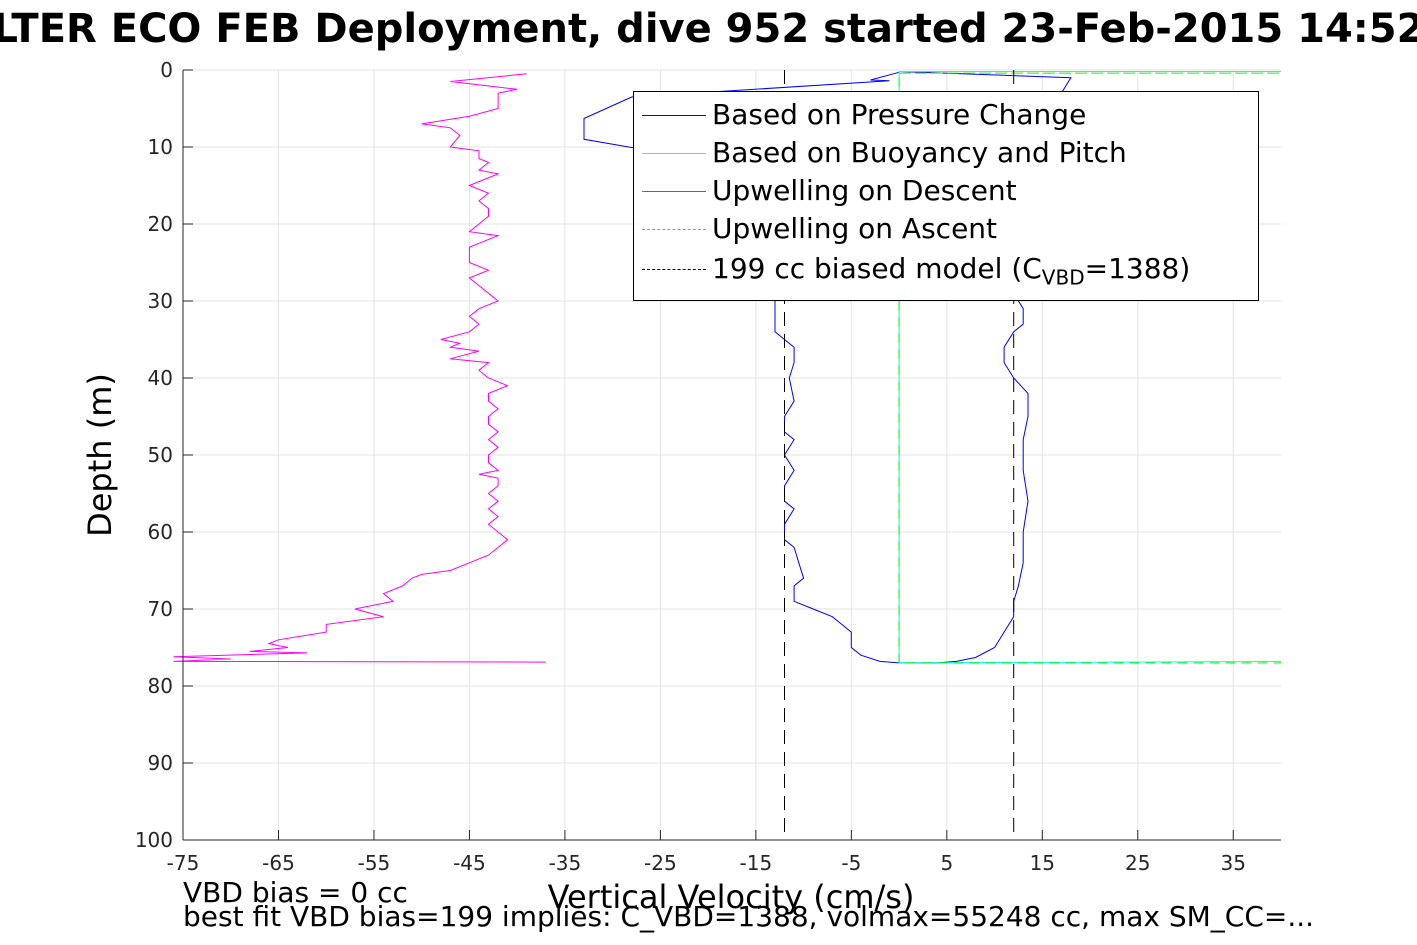  Describe the element at coordinates (756, 863) in the screenshot. I see `x-tick-label: -15` at that location.